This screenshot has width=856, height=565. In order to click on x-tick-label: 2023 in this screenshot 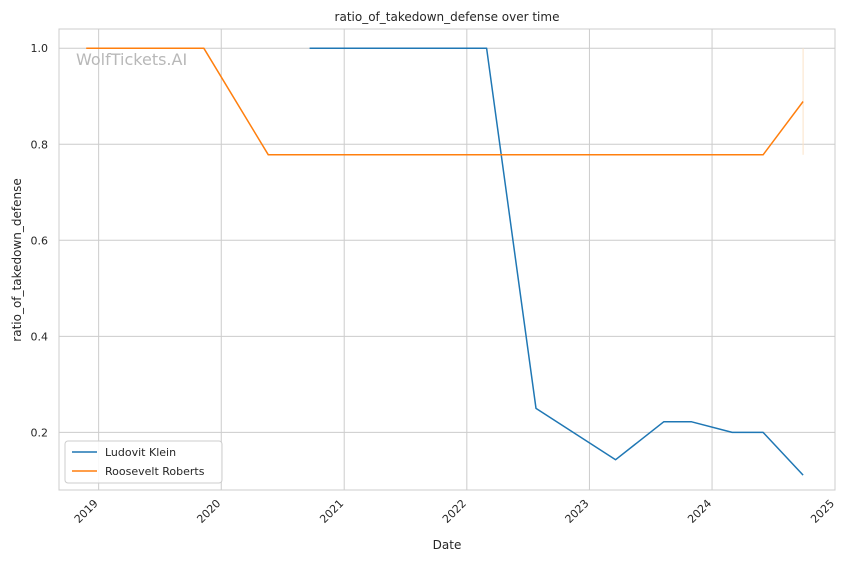, I will do `click(577, 511)`.